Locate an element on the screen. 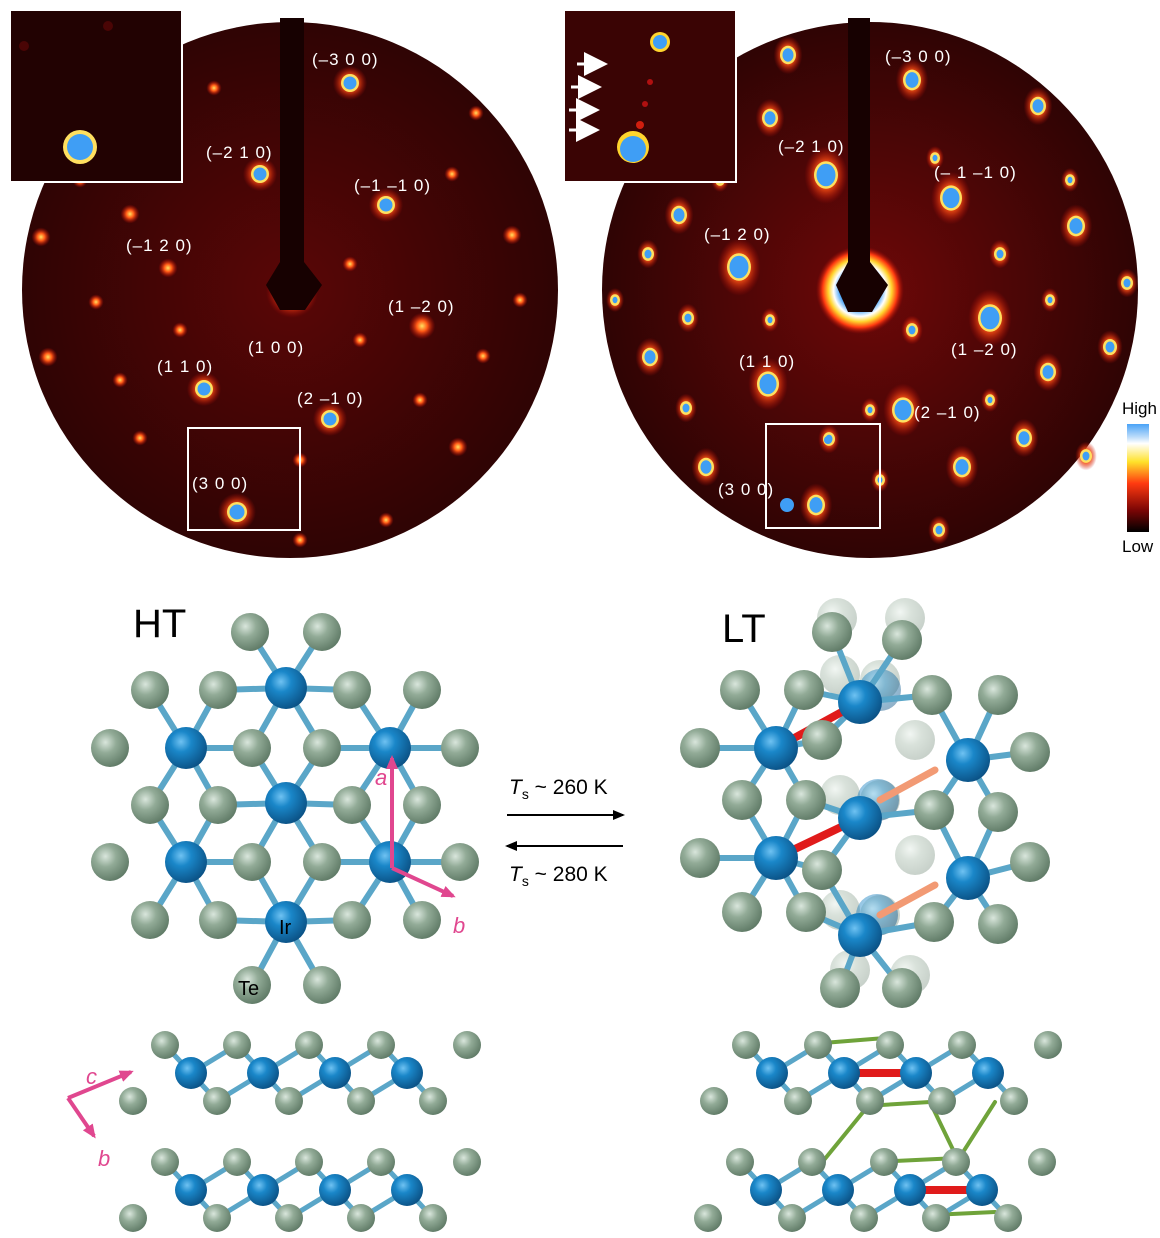 The width and height of the screenshot is (1160, 1238). inset-lt is located at coordinates (650, 96).